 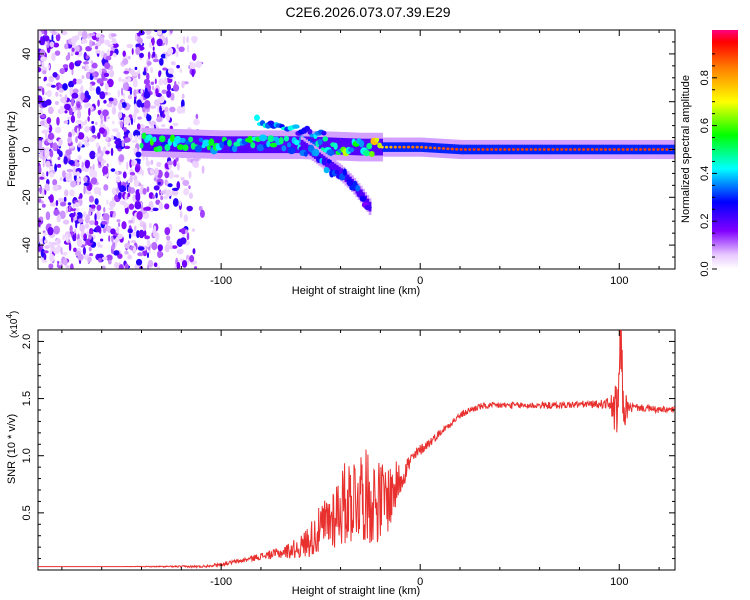 I want to click on snr-multiplier: (x104), so click(x=12, y=324).